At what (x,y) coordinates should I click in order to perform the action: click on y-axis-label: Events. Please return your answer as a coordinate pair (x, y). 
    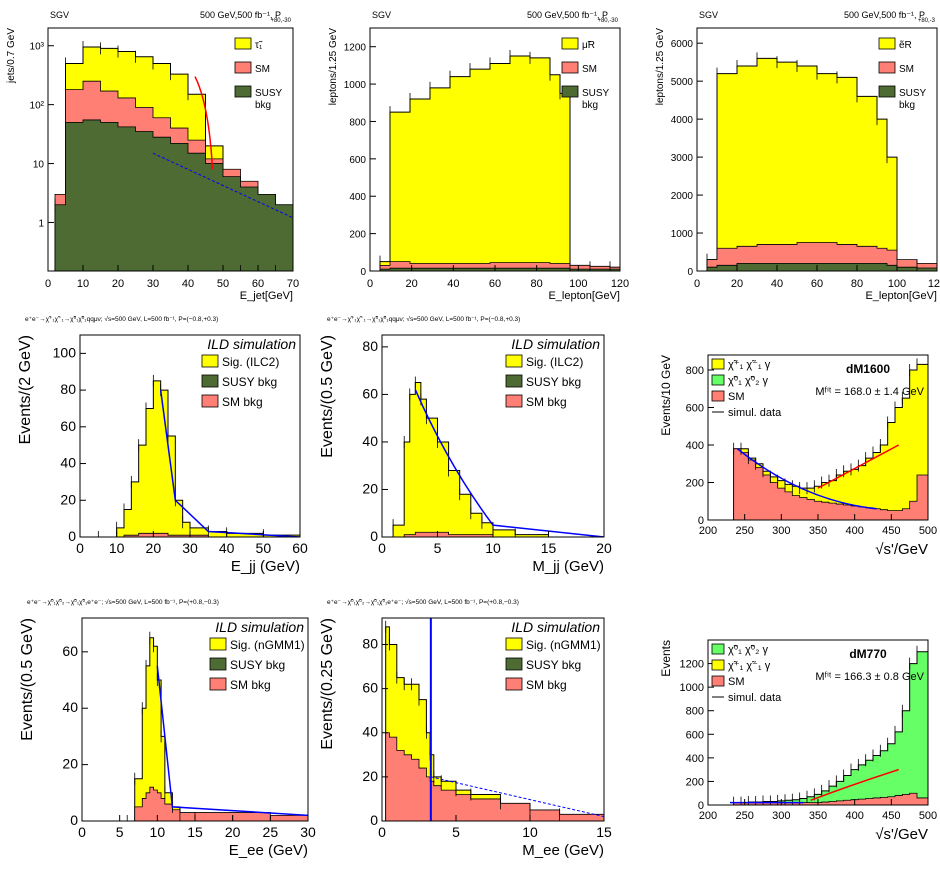
    Looking at the image, I should click on (666, 658).